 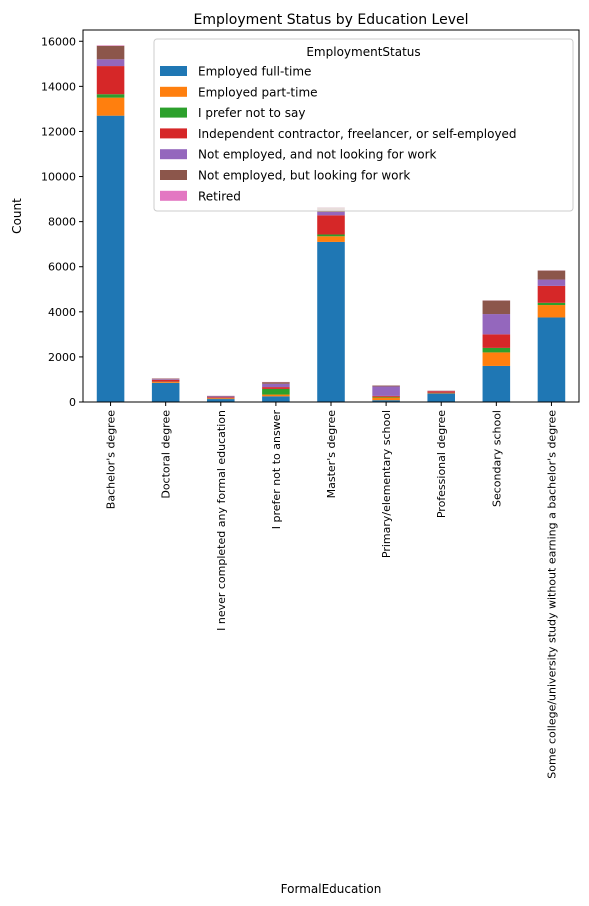 I want to click on x-tick-label-2: I never completed any formal education, so click(x=221, y=520).